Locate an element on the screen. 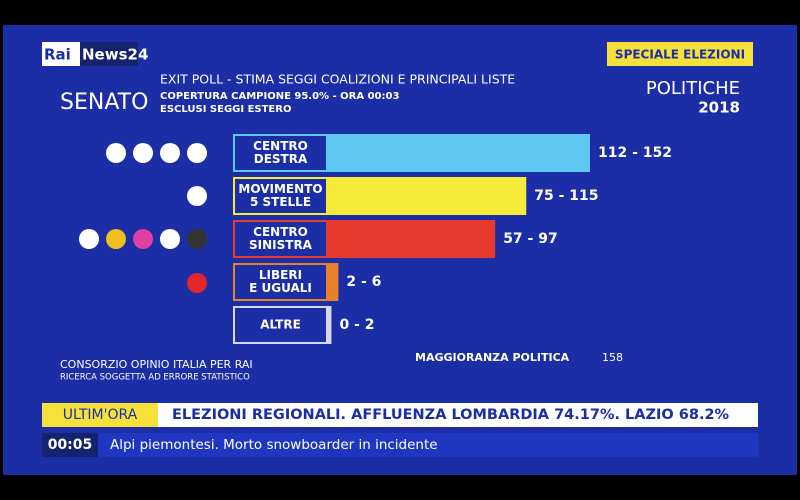 This screenshot has height=500, width=800. logo: News24 is located at coordinates (115, 55).